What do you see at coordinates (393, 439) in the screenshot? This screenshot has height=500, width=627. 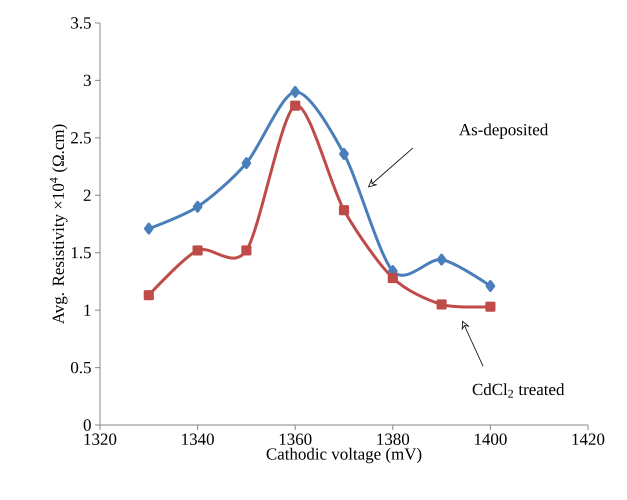 I see `x-tick-label: 1380` at bounding box center [393, 439].